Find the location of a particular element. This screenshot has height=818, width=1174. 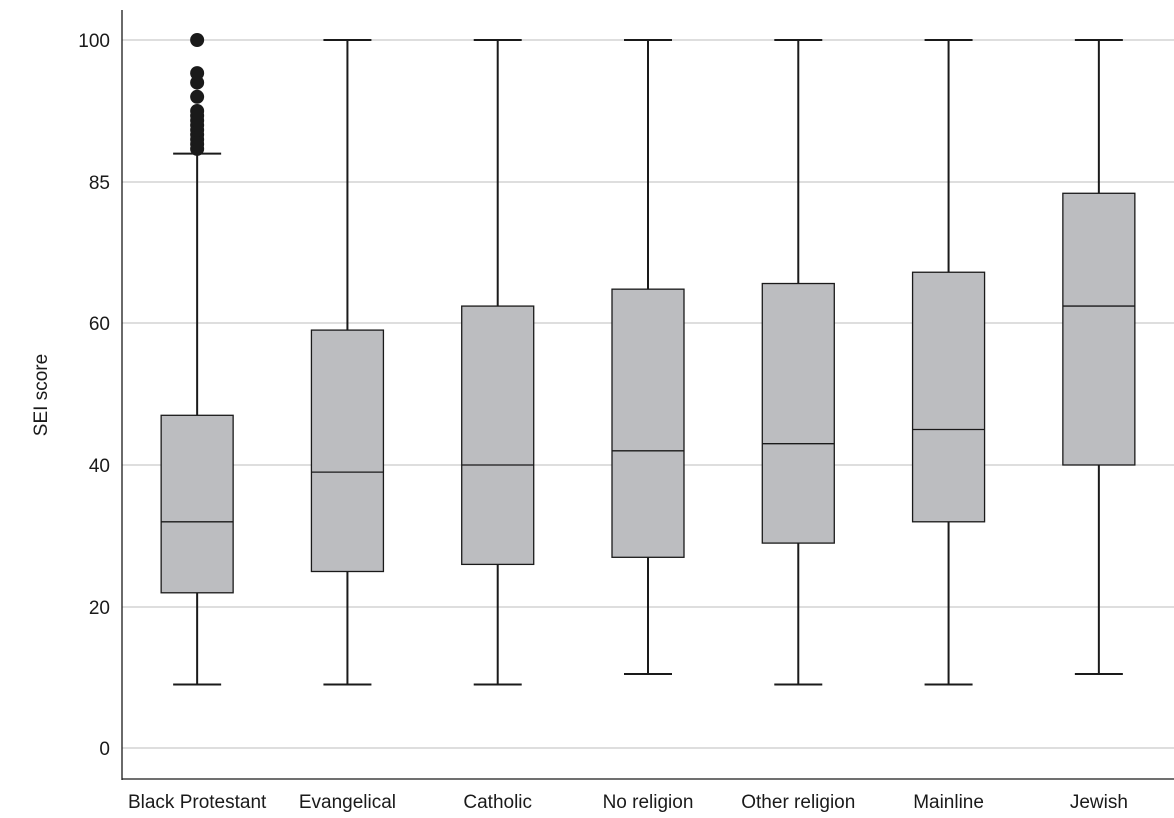

box-catholic is located at coordinates (498, 362).